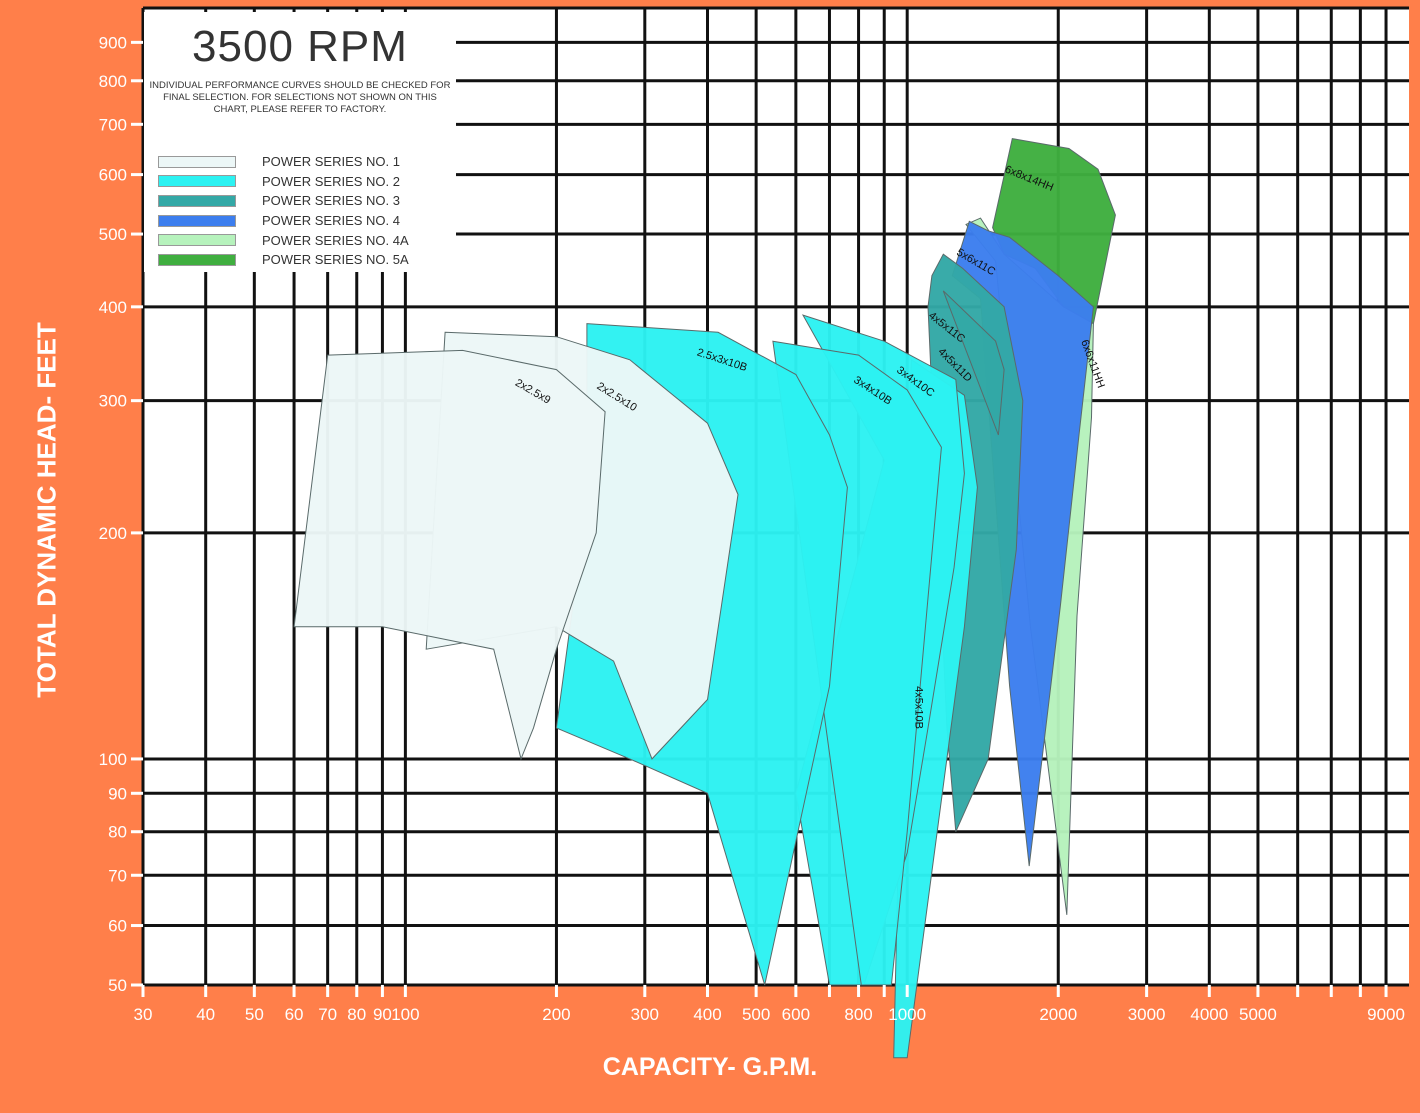 The height and width of the screenshot is (1113, 1420). What do you see at coordinates (117, 793) in the screenshot?
I see `y-tick-label: 90` at bounding box center [117, 793].